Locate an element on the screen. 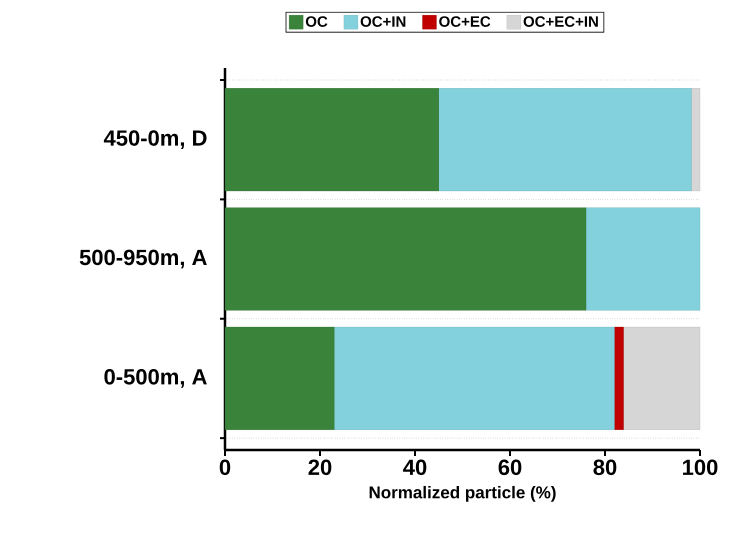 The width and height of the screenshot is (731, 549). legend-label: OC+EC+IN is located at coordinates (561, 21).